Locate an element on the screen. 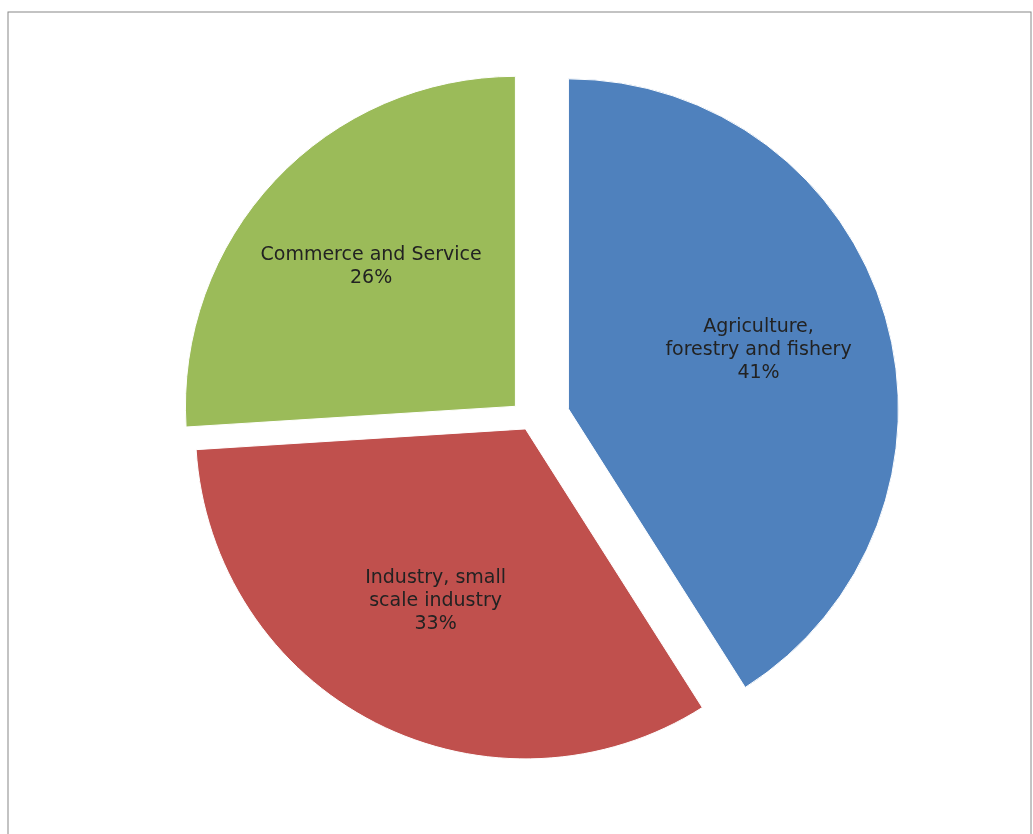 The image size is (1033, 834). slice-label: Agriculture, forestry and fishery is located at coordinates (758, 336).